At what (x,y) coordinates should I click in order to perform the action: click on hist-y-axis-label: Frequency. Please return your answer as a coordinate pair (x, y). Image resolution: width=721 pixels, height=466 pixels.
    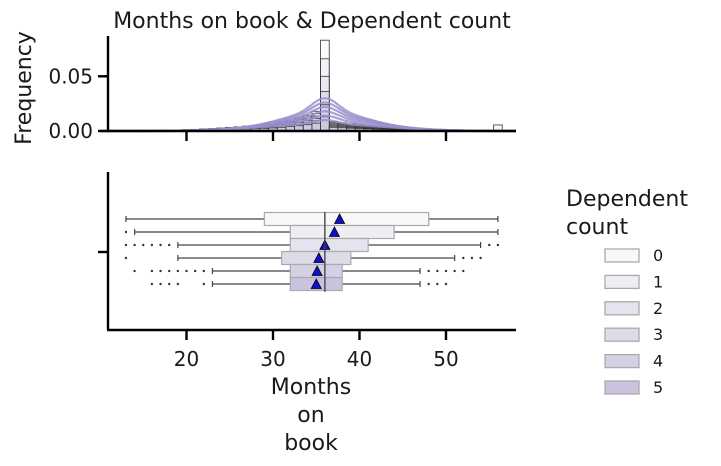
    Looking at the image, I should click on (24, 88).